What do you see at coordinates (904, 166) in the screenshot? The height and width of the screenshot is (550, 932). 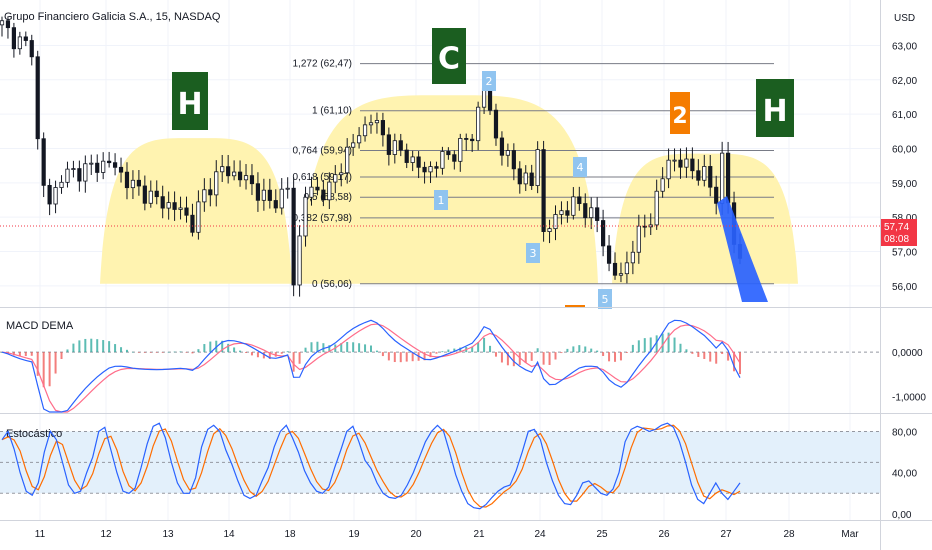 I see `price-axis: 63,00 62,00 61,00 60,00 59,00 58,00 57,00 56,00` at bounding box center [904, 166].